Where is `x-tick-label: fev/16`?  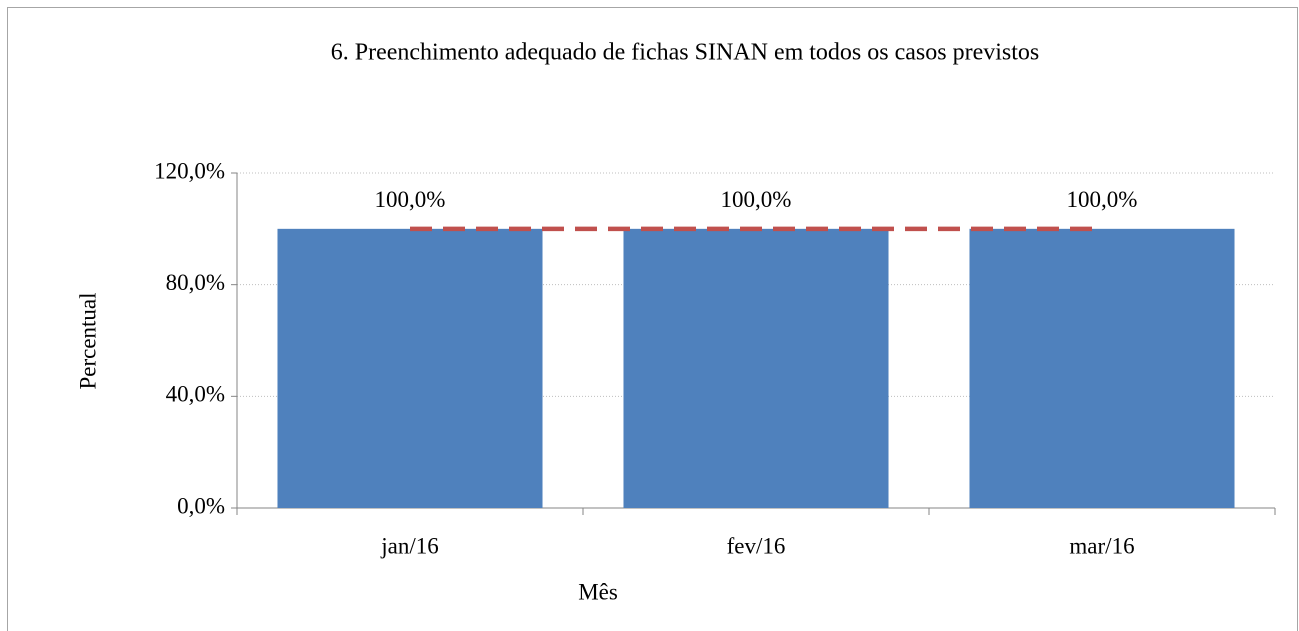
x-tick-label: fev/16 is located at coordinates (756, 545).